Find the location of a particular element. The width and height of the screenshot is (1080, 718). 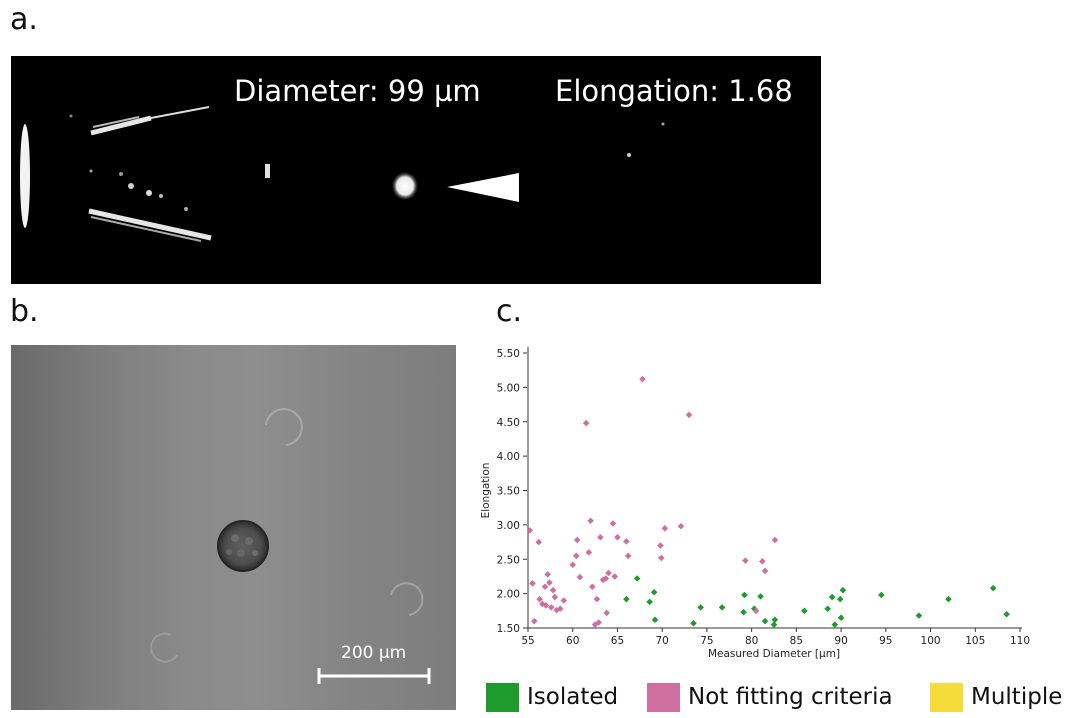

legend-label-not-fitting: Not fitting criteria is located at coordinates (790, 697).